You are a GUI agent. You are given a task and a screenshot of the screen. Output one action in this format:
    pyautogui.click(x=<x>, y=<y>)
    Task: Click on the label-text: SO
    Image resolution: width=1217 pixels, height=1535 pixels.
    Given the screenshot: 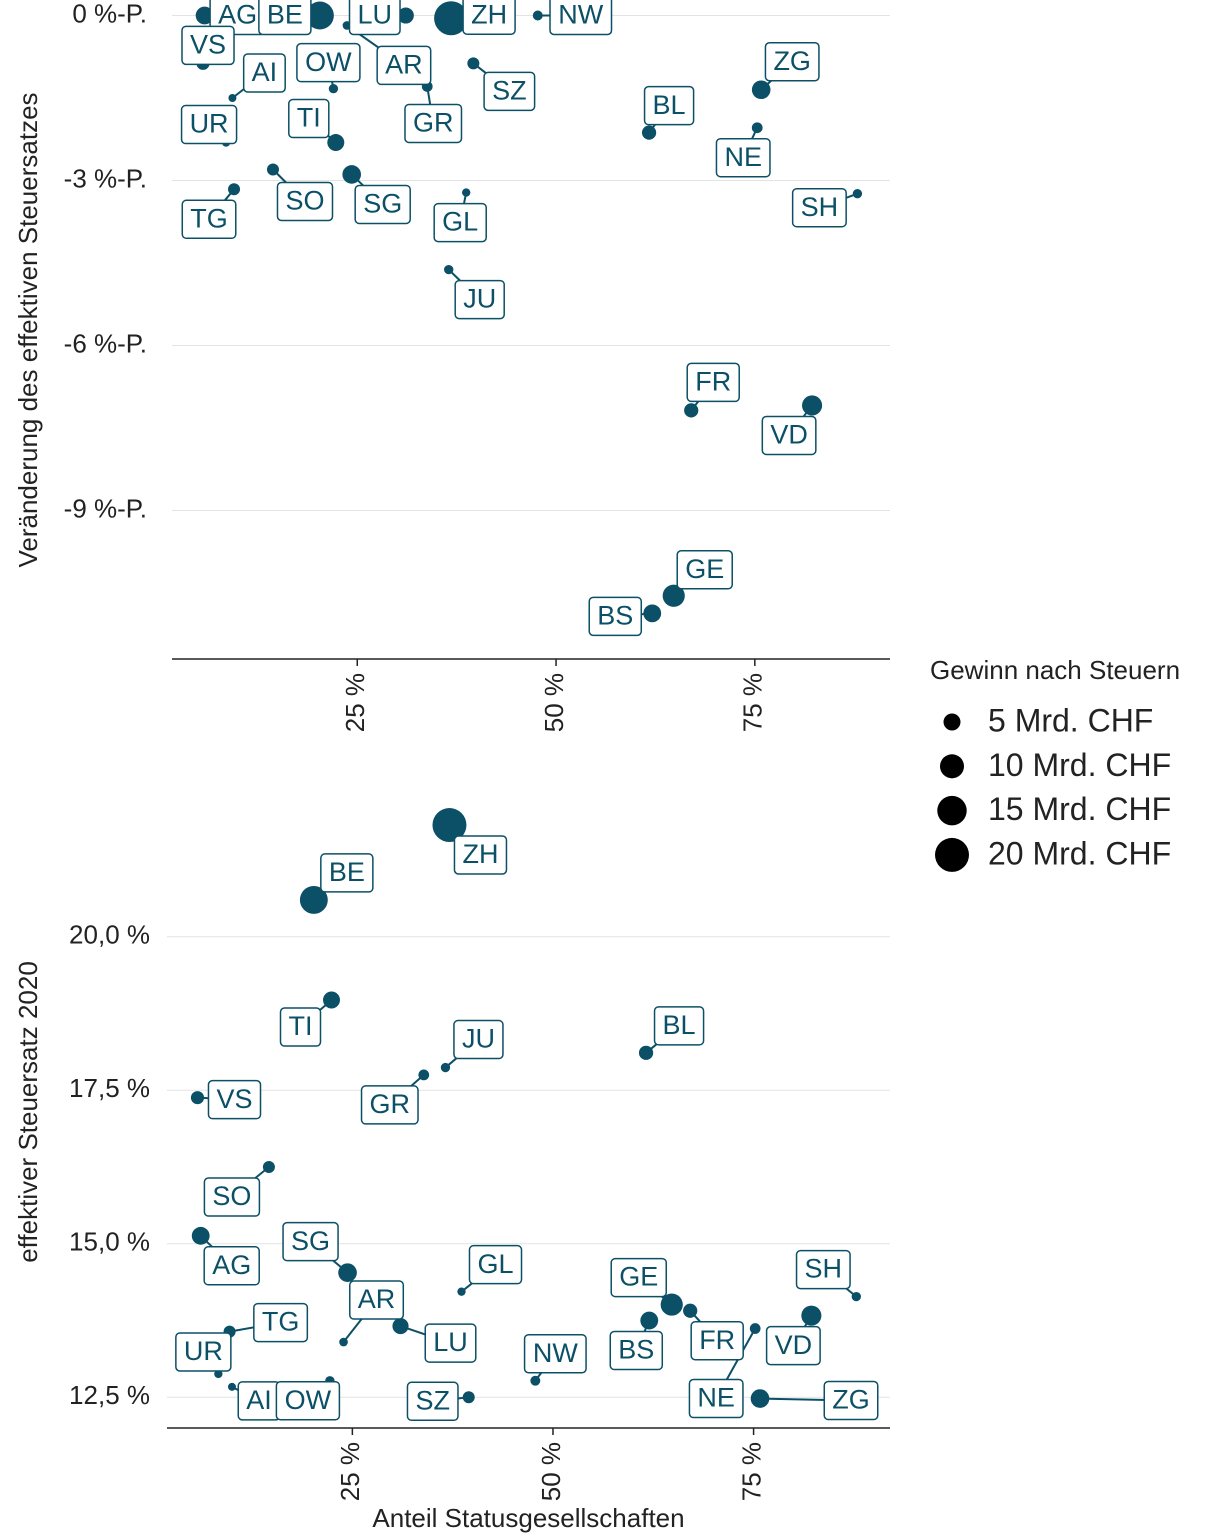 What is the action you would take?
    pyautogui.click(x=231, y=1196)
    